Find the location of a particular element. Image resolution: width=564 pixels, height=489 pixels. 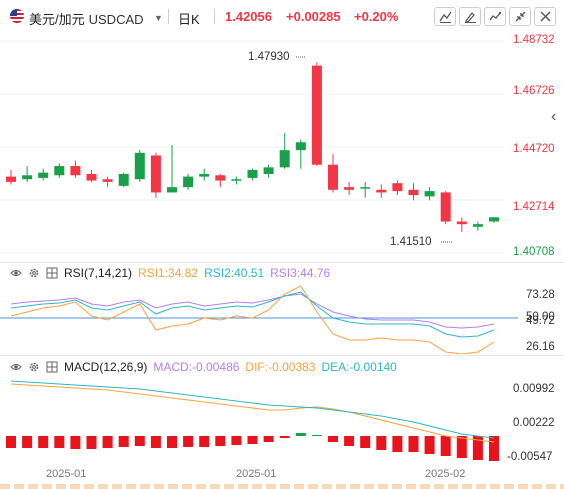

time-scroll-bar is located at coordinates (282, 486).